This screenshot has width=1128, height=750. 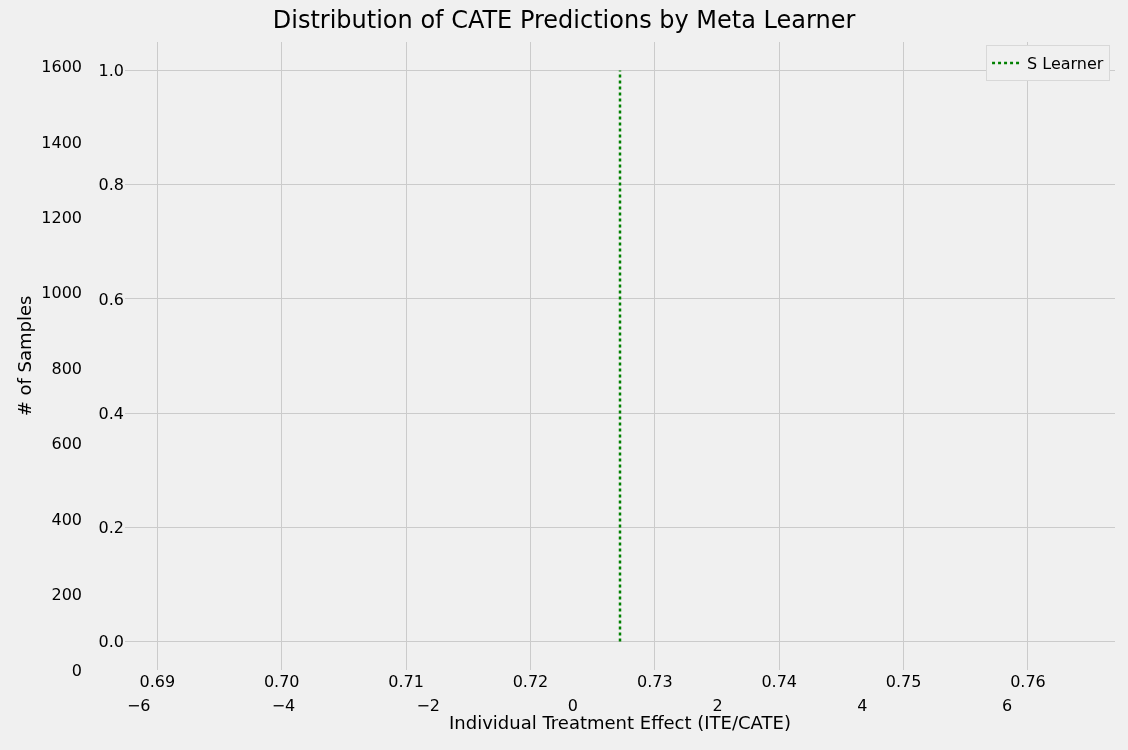 What do you see at coordinates (61, 293) in the screenshot?
I see `y2-tick-label: 1000` at bounding box center [61, 293].